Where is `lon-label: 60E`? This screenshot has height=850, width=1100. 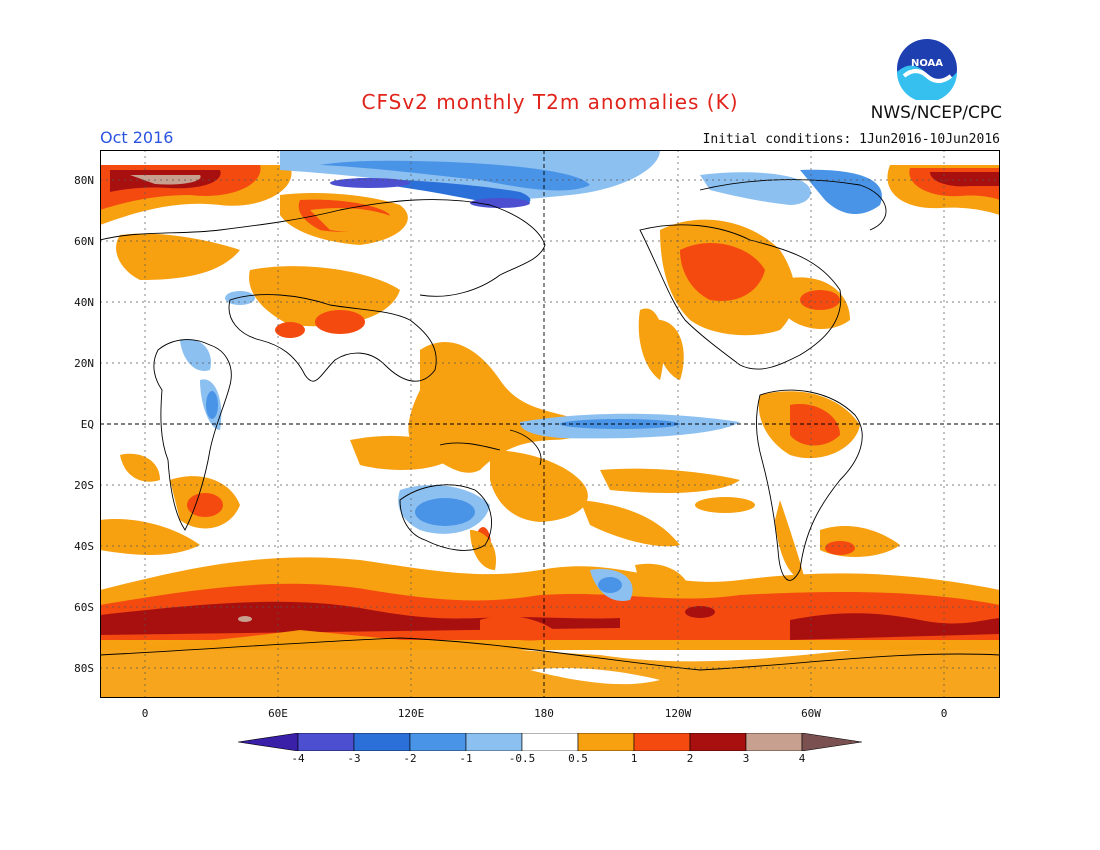
lon-label: 60E is located at coordinates (278, 713).